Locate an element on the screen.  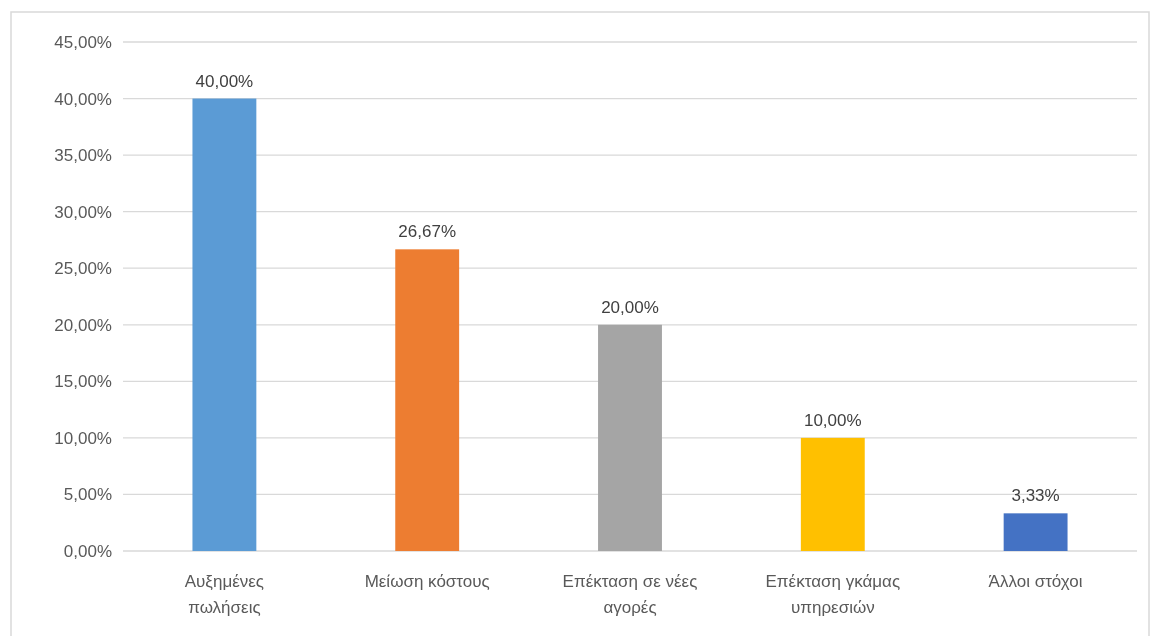
y-tick-label: 15,00% is located at coordinates (83, 382).